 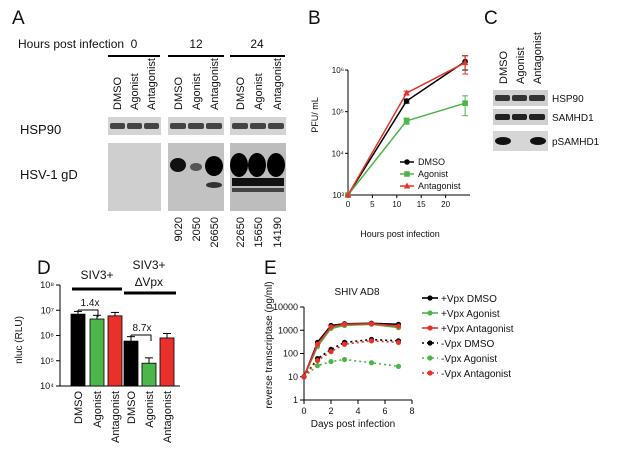 What do you see at coordinates (134, 44) in the screenshot?
I see `timepoint-label: 0` at bounding box center [134, 44].